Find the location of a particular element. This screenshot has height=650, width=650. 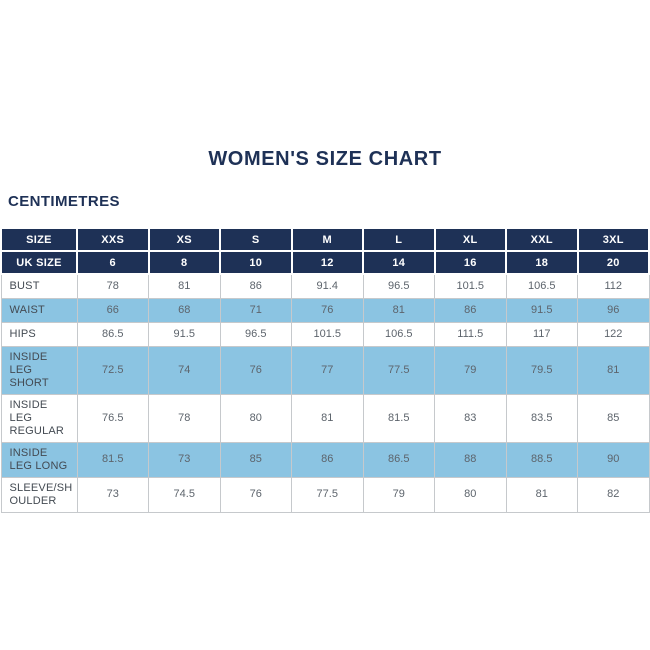

table-row: WAIST 66 68 71 76 81 86 91.5 96 is located at coordinates (325, 310).